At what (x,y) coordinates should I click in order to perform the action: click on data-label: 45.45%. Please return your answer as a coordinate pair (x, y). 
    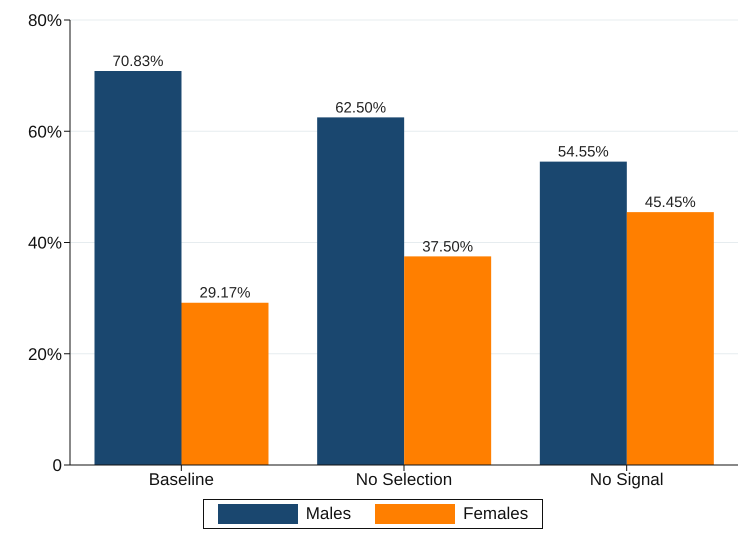
    Looking at the image, I should click on (670, 203).